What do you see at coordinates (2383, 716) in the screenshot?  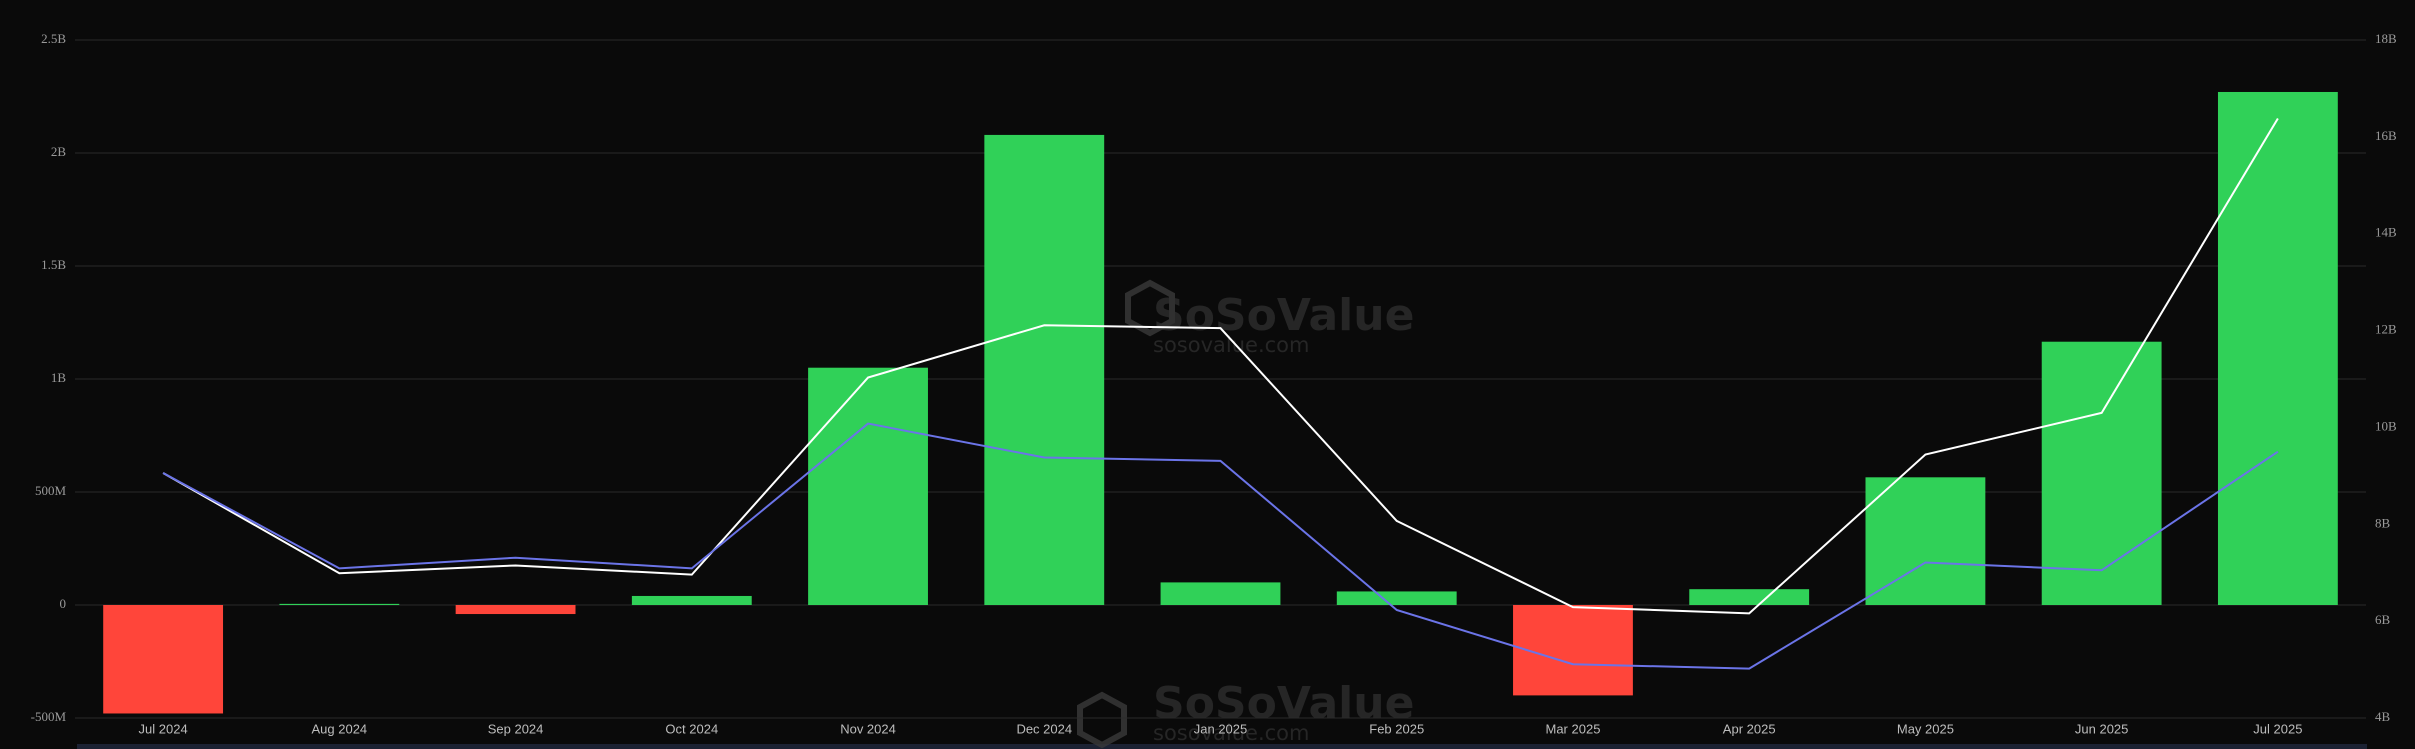 I see `y2-tick-label: 4B` at bounding box center [2383, 716].